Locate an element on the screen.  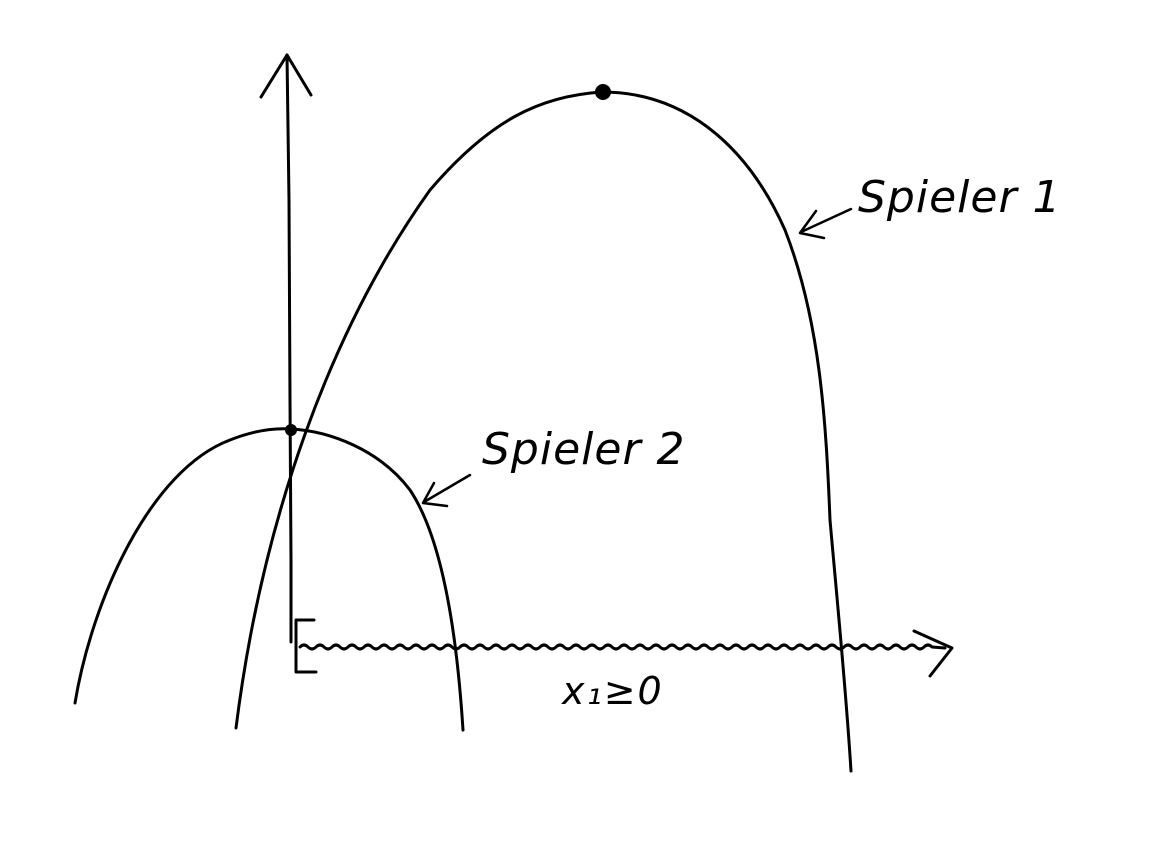
constraint-label: x₁≥0 is located at coordinates (613, 691).